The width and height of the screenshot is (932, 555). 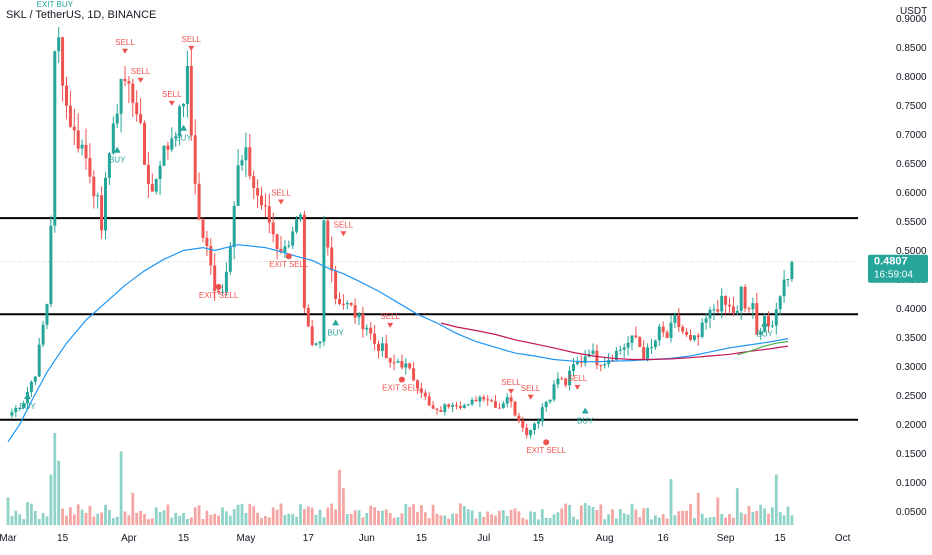 What do you see at coordinates (898, 268) in the screenshot?
I see `last-price-tag: 0.4807 16:59:04` at bounding box center [898, 268].